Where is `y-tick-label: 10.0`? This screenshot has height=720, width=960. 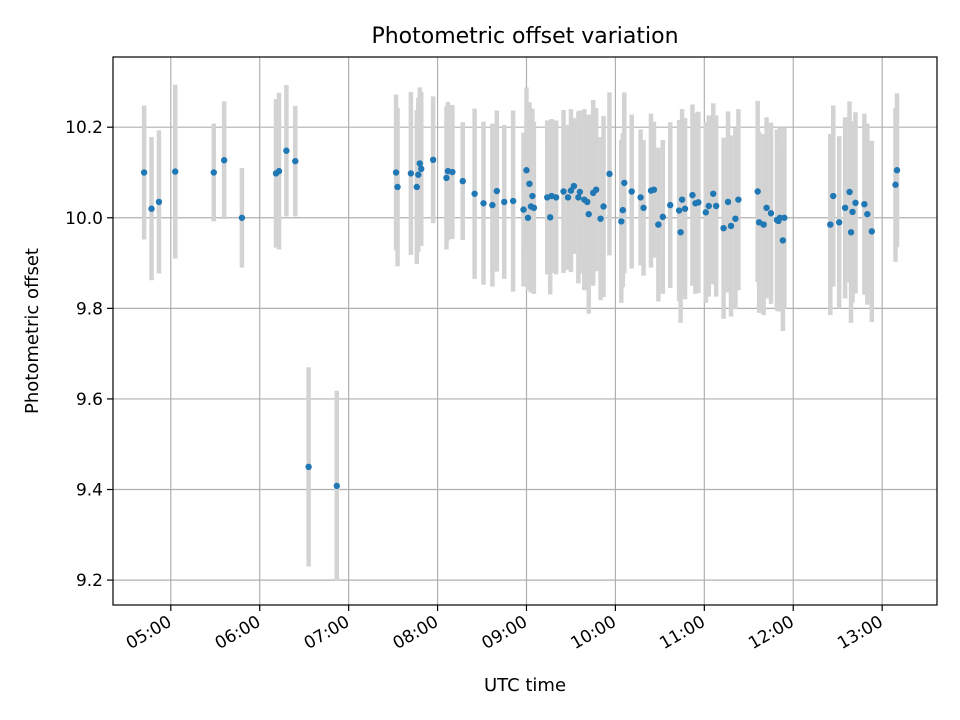
y-tick-label: 10.0 is located at coordinates (84, 219).